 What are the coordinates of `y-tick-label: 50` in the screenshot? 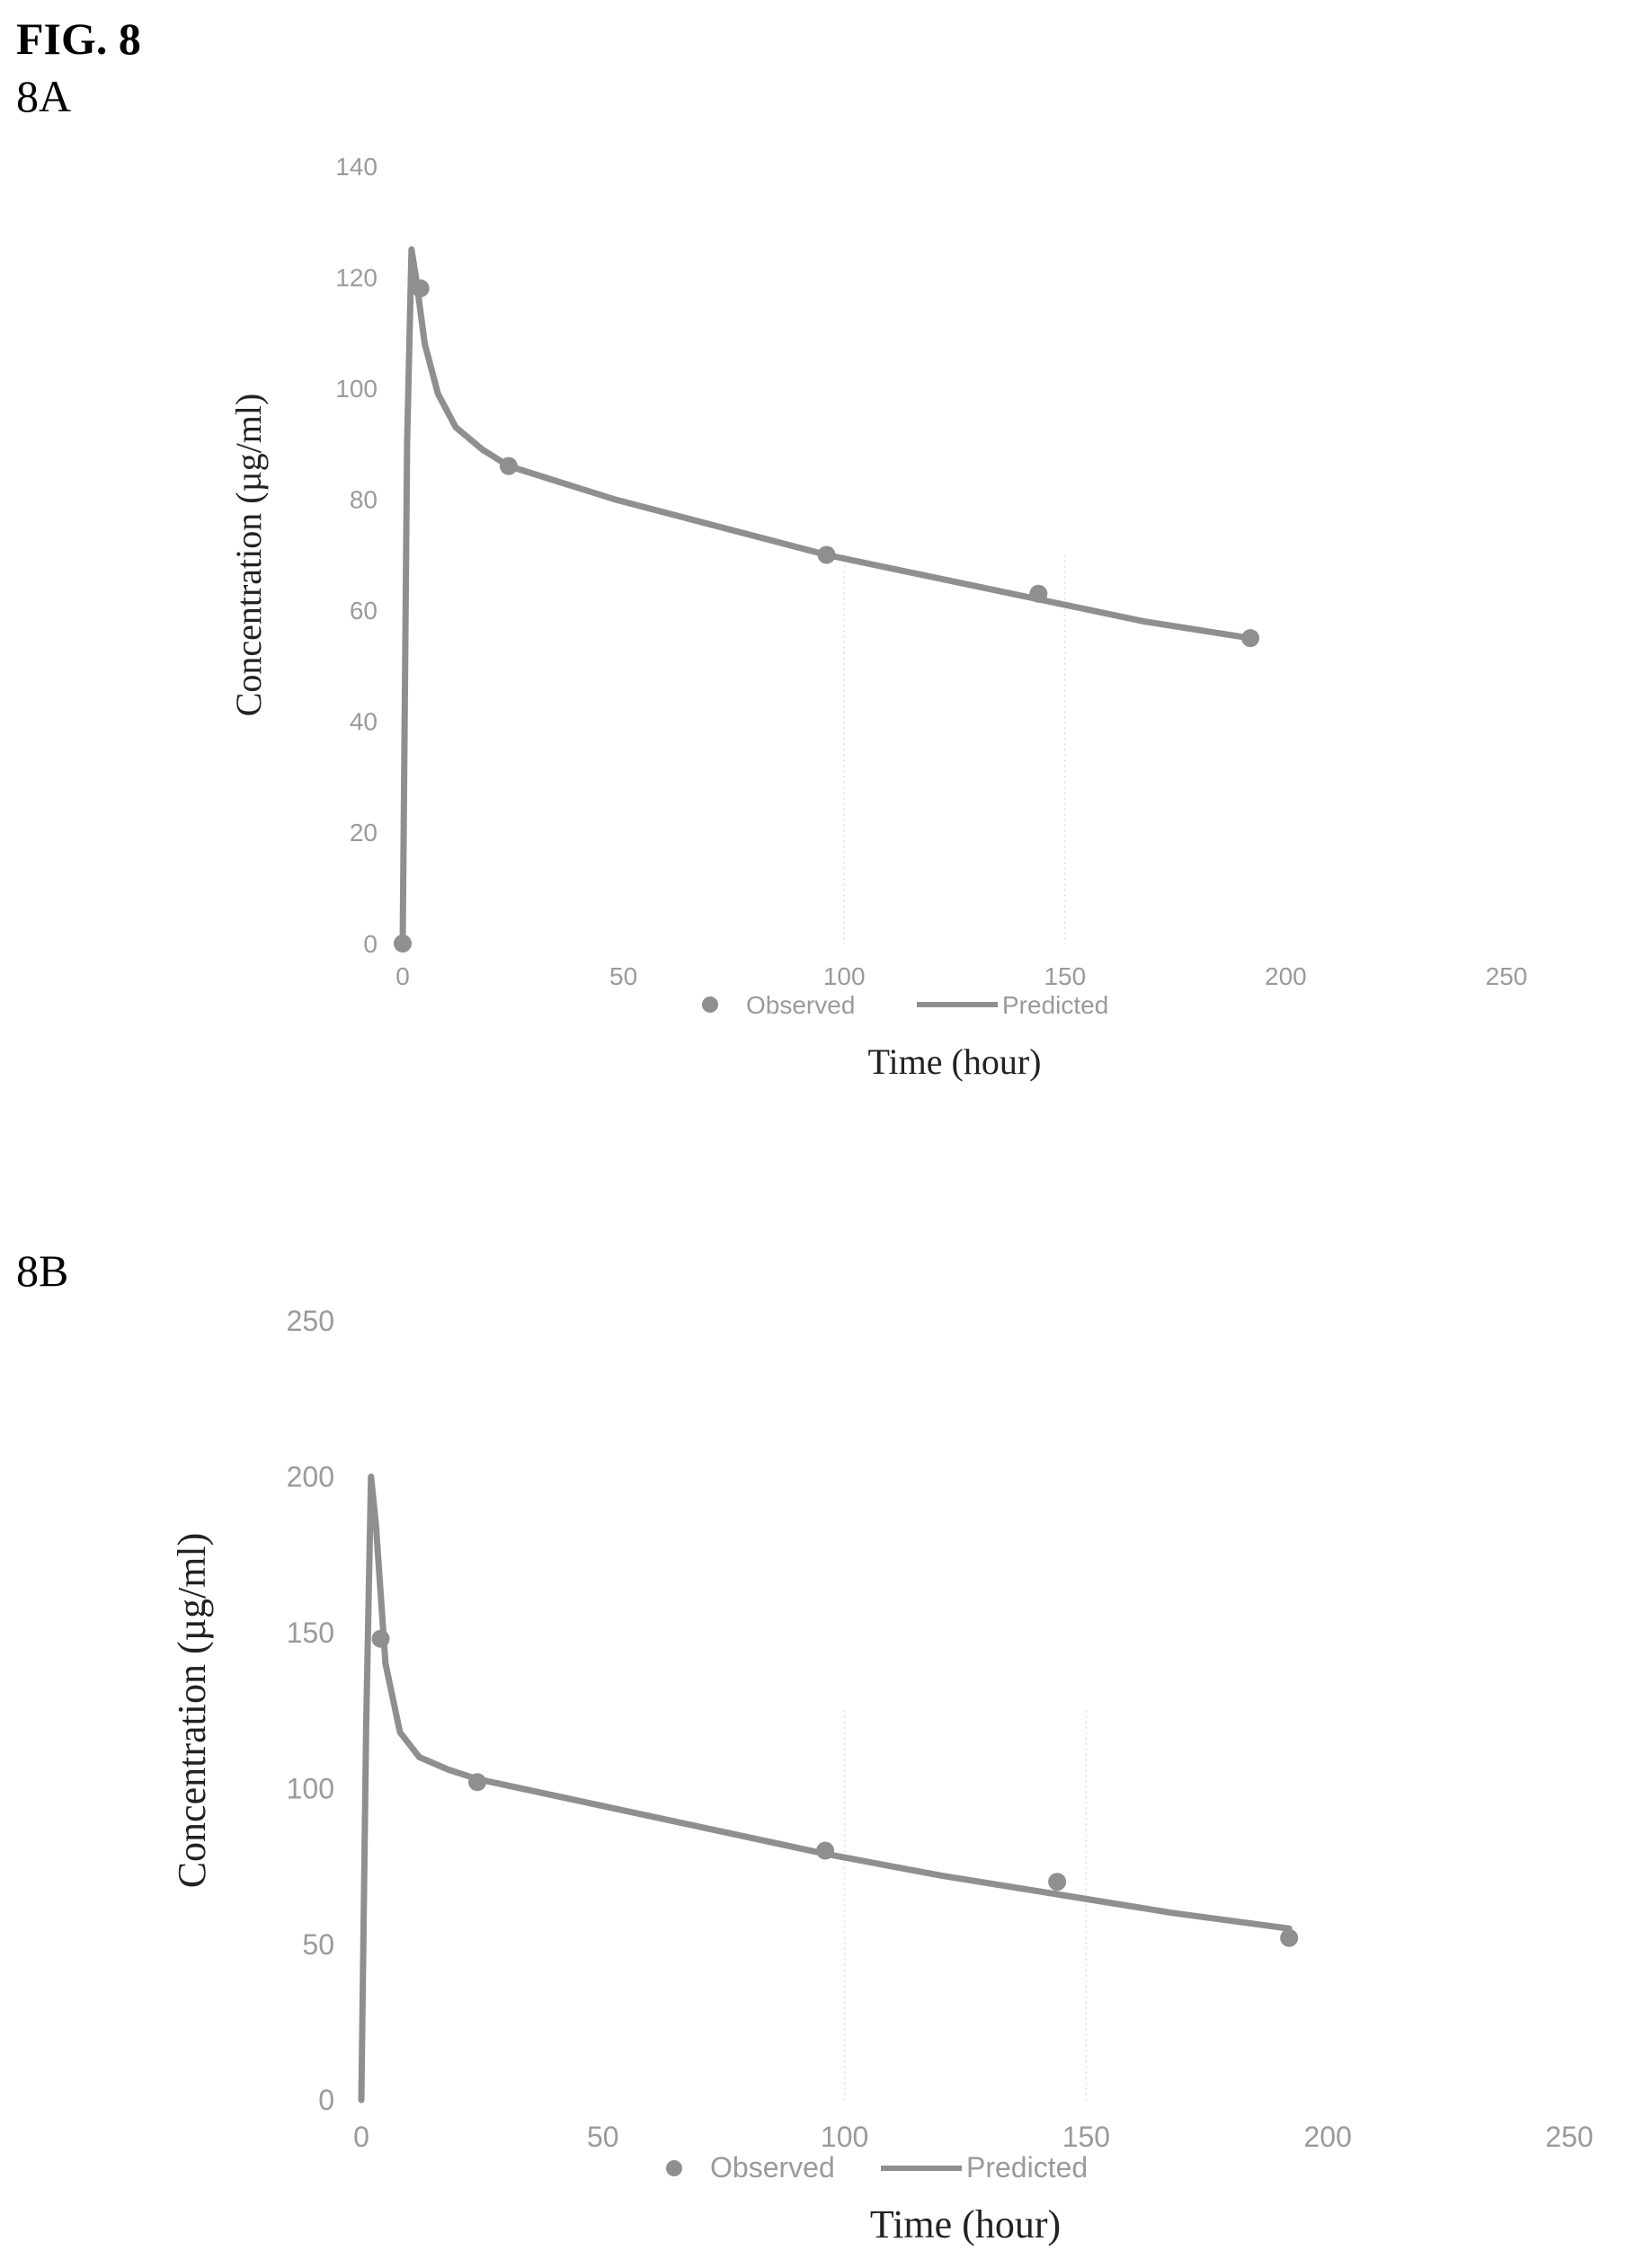 It's located at (318, 1944).